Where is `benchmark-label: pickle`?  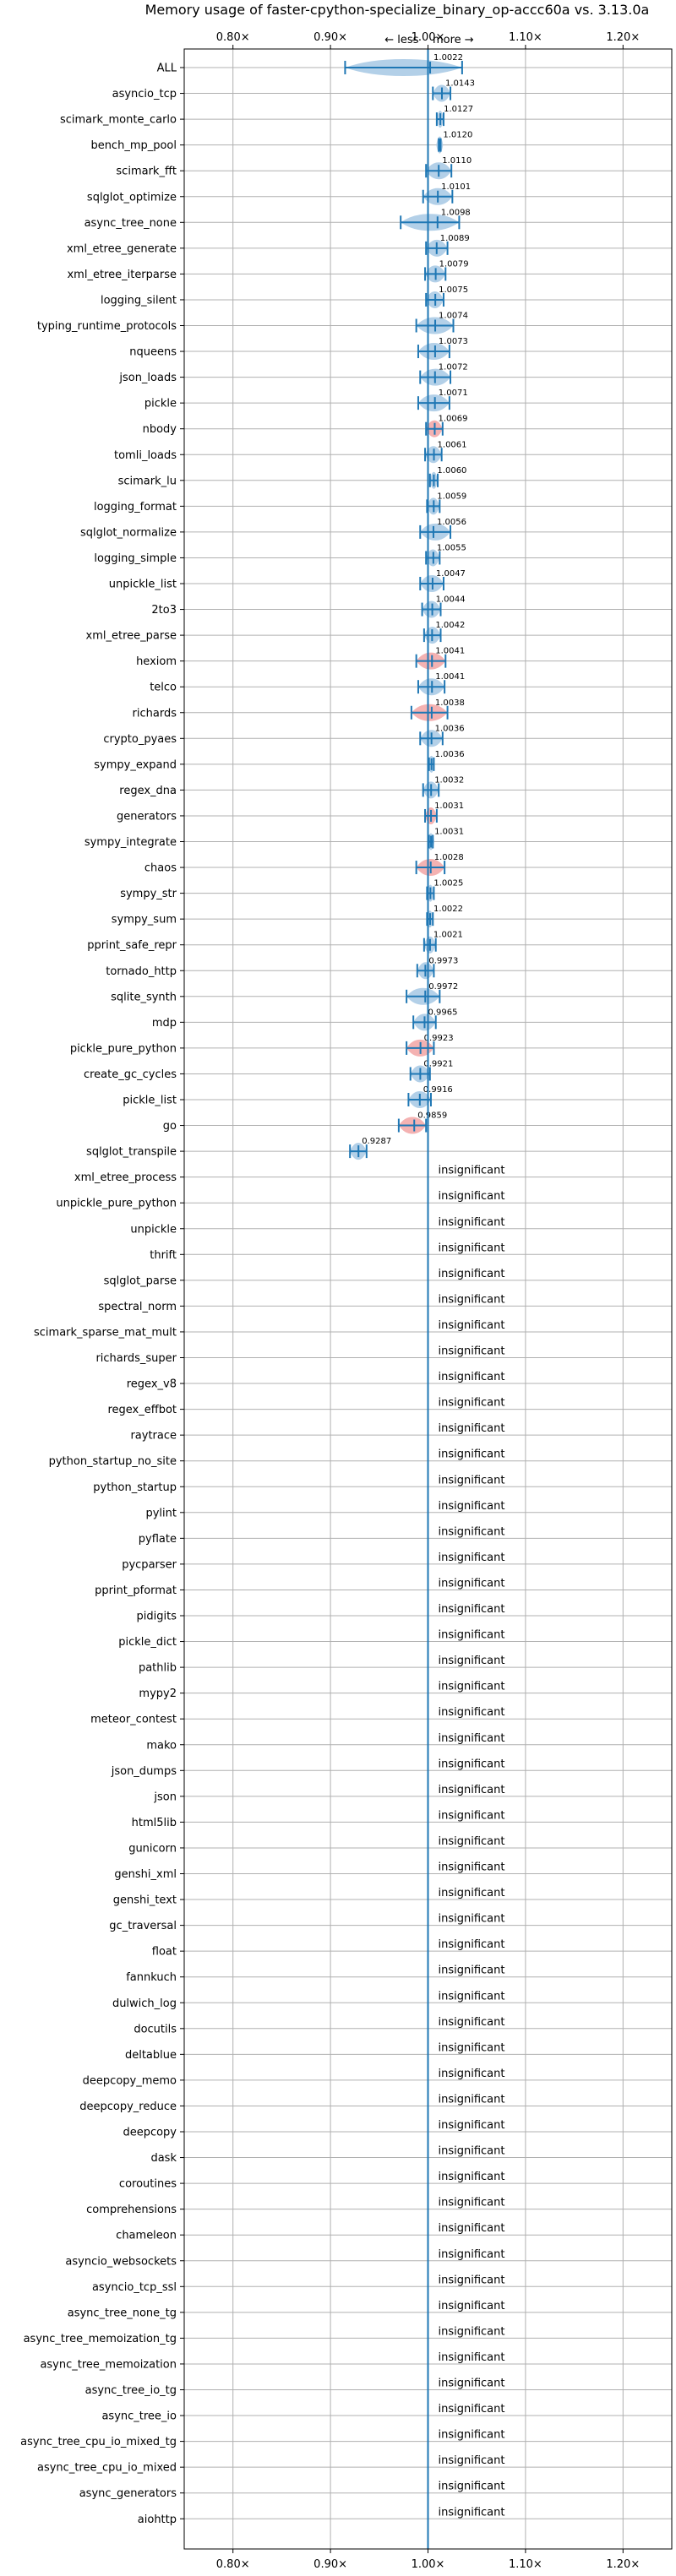 benchmark-label: pickle is located at coordinates (160, 404).